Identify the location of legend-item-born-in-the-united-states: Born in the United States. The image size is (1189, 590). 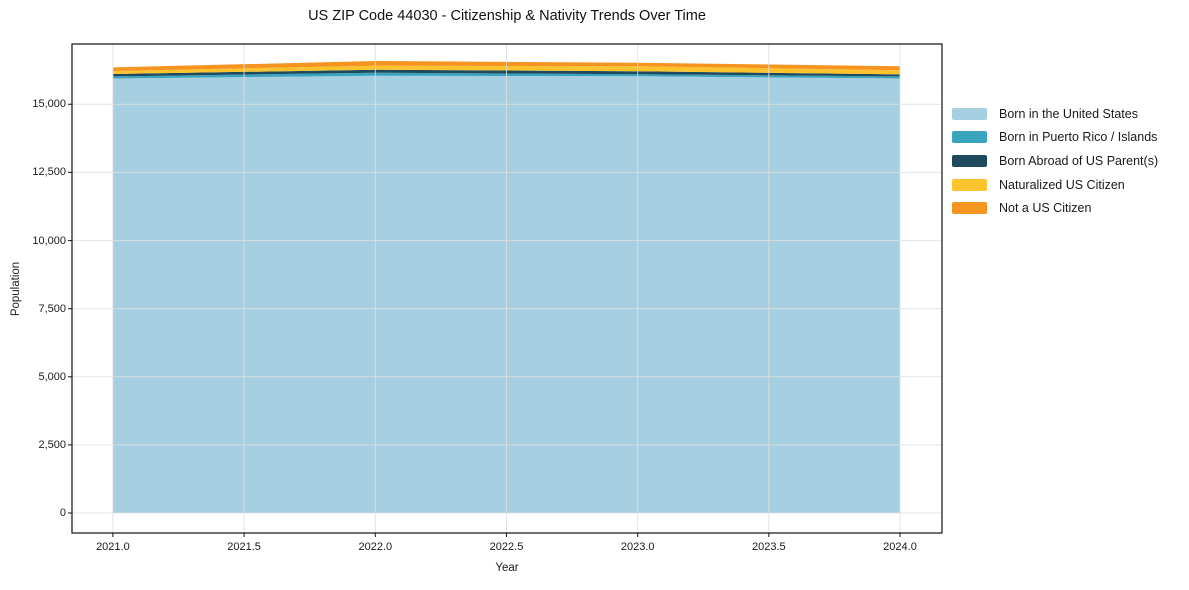
(1055, 114).